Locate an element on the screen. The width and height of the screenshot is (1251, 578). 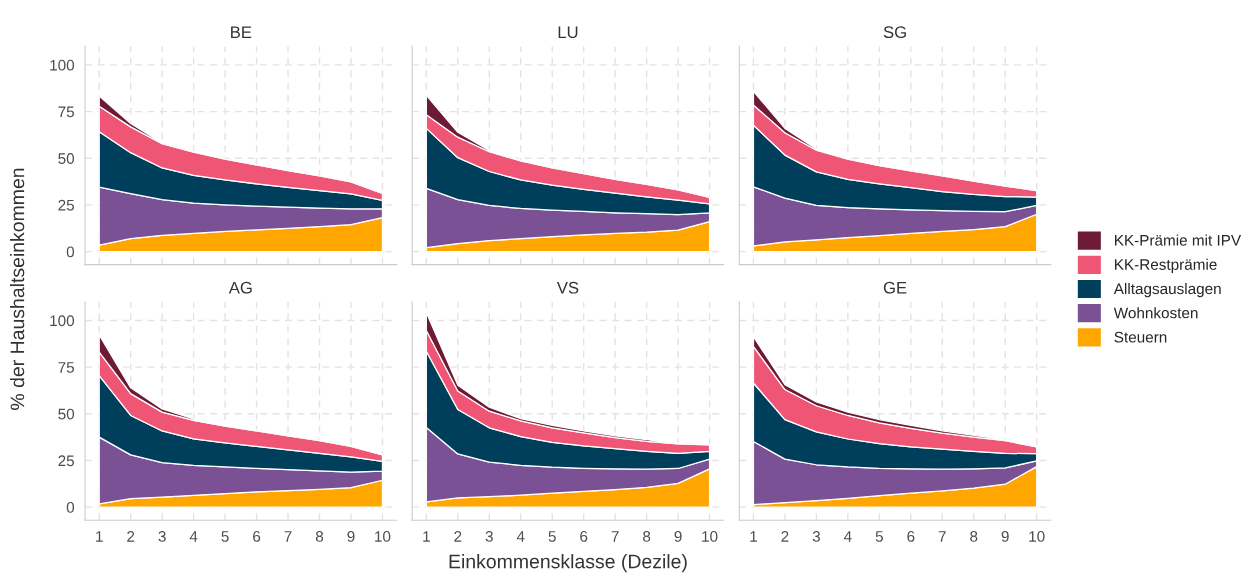
legend-label: KK-Prämie mit IPV is located at coordinates (1178, 240).